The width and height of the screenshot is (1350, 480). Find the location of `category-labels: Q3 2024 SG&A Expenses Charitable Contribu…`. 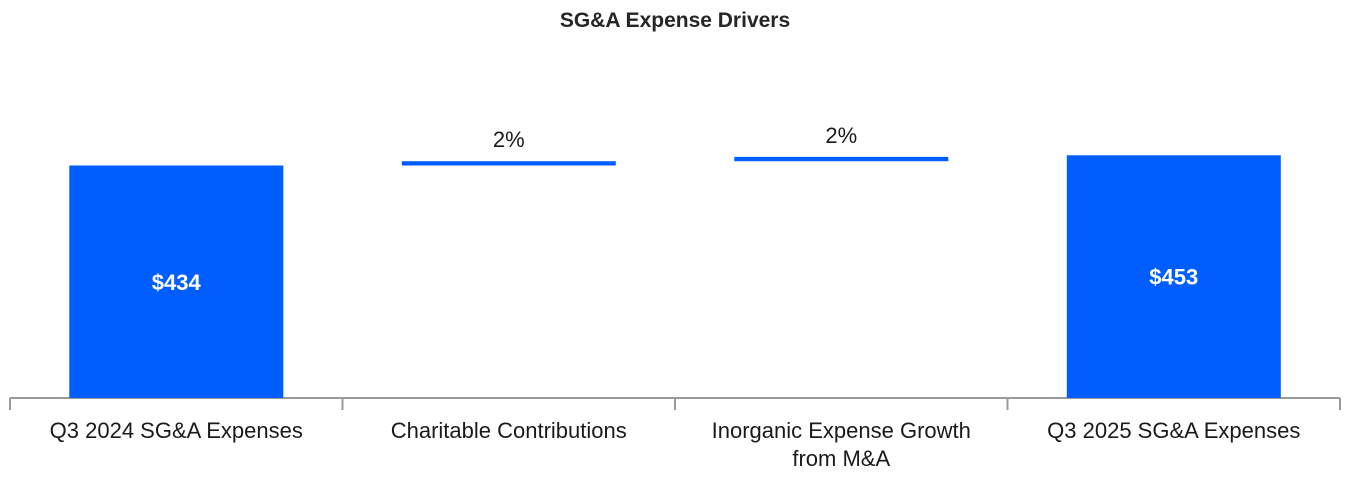

category-labels: Q3 2024 SG&A Expenses Charitable Contribu… is located at coordinates (675, 444).